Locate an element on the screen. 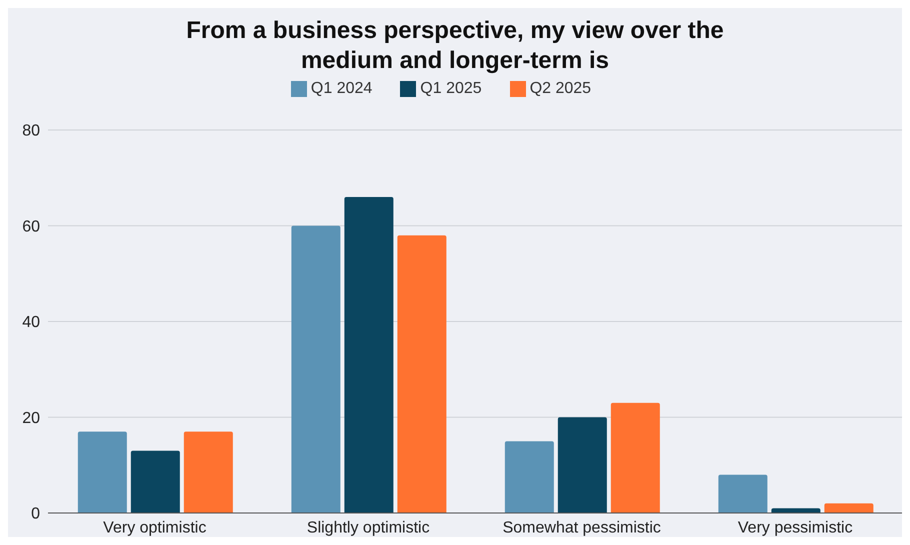  y-tick-label: 80 is located at coordinates (31, 131).